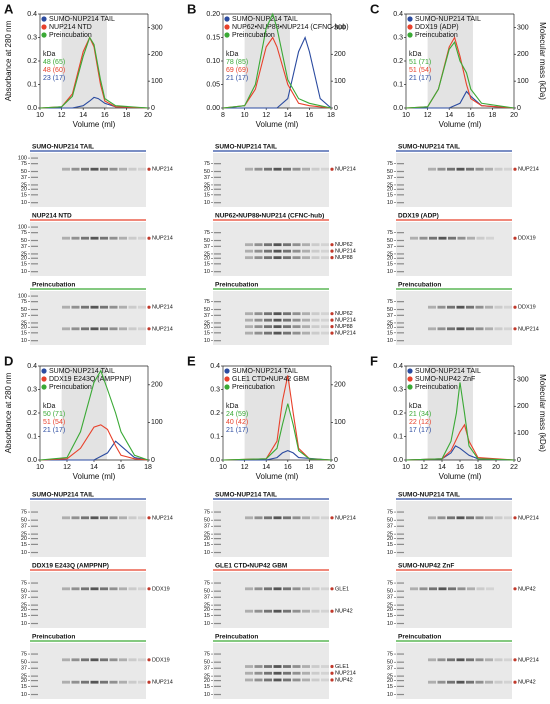 Image resolution: width=550 pixels, height=704 pixels. I want to click on gel-title: DDX19 (ADP), so click(418, 216).